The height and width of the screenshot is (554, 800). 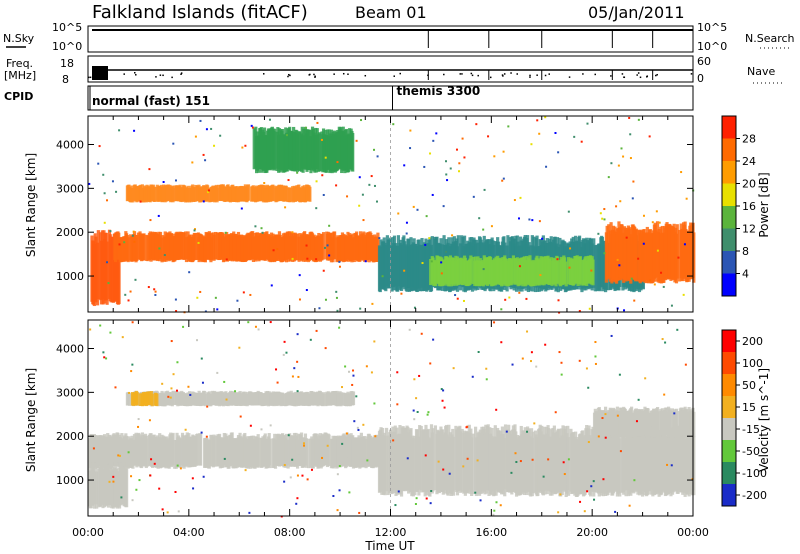 What do you see at coordinates (31, 205) in the screenshot?
I see `power-ylabel: Slant Range [km]` at bounding box center [31, 205].